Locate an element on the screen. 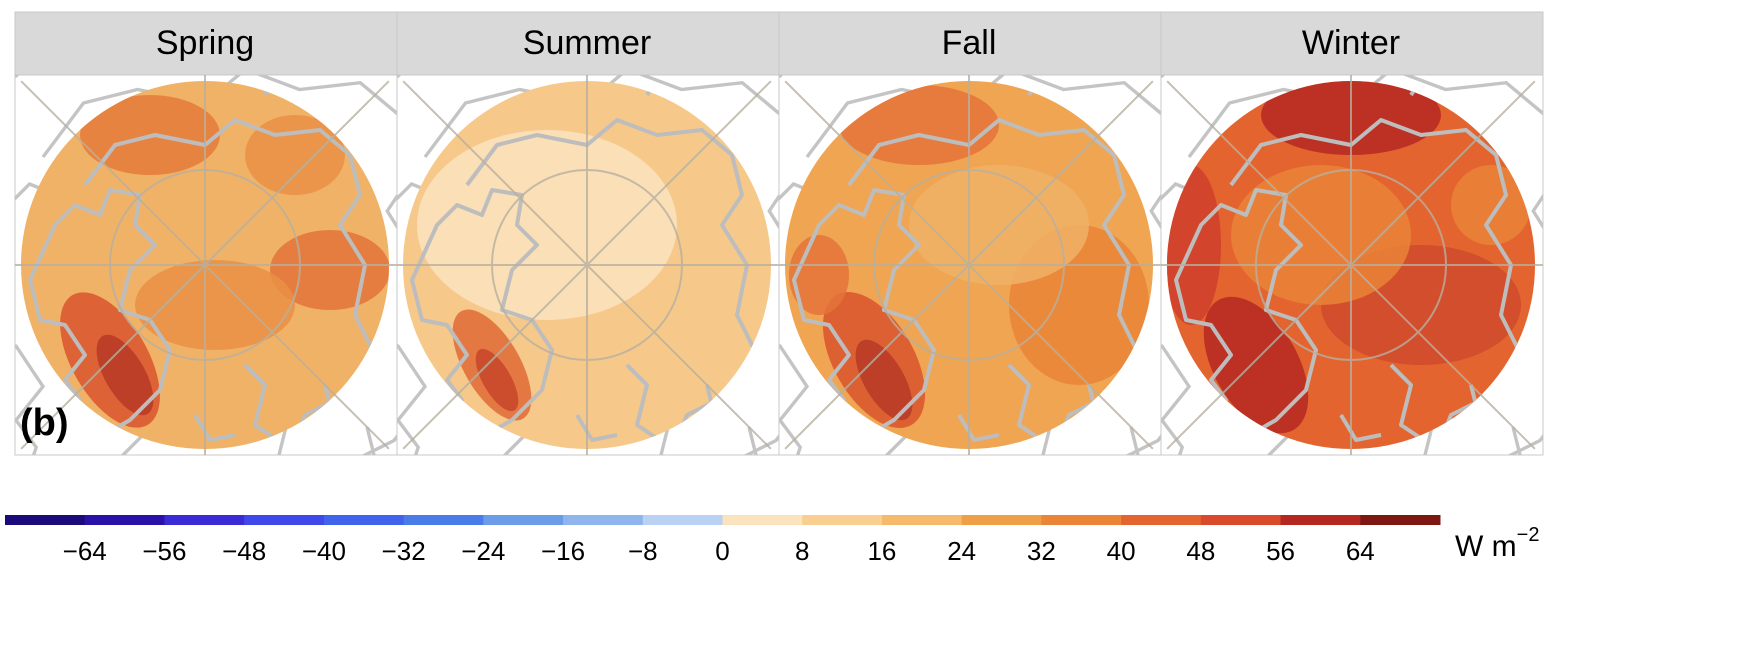 The width and height of the screenshot is (1762, 655). colorbar-tick-label: −16 is located at coordinates (563, 551).